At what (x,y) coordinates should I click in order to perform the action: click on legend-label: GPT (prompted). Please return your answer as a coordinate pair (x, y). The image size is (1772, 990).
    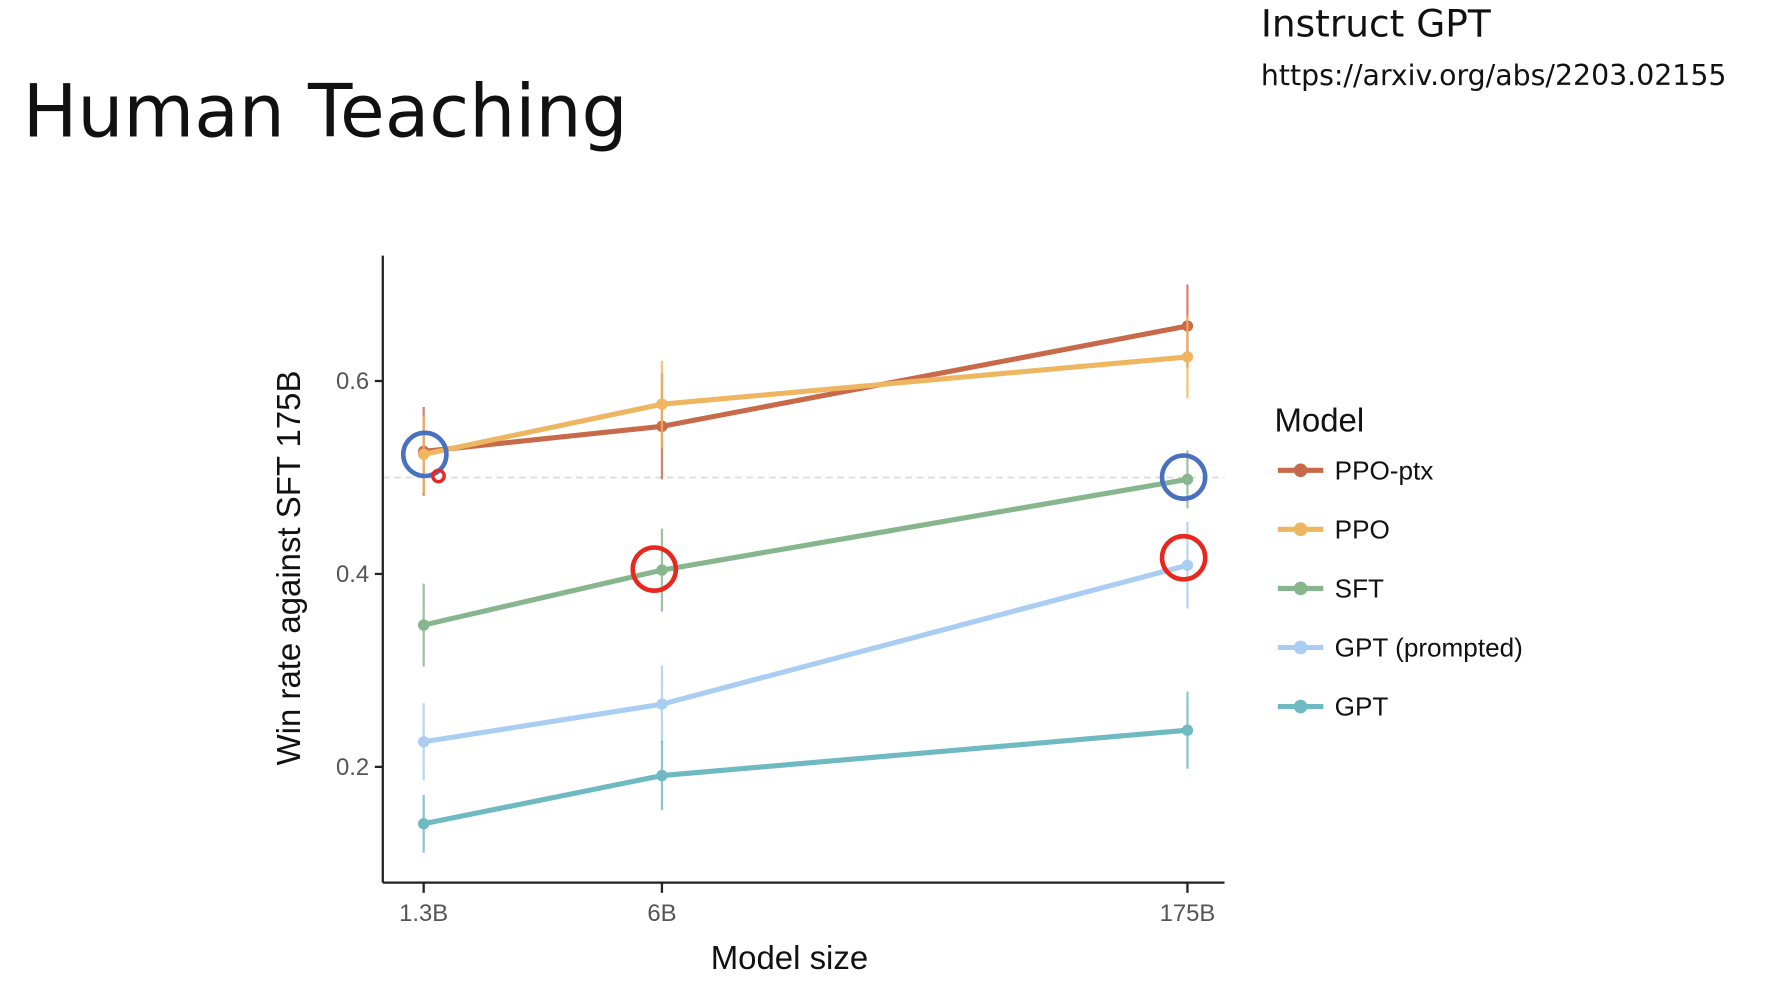
    Looking at the image, I should click on (1429, 648).